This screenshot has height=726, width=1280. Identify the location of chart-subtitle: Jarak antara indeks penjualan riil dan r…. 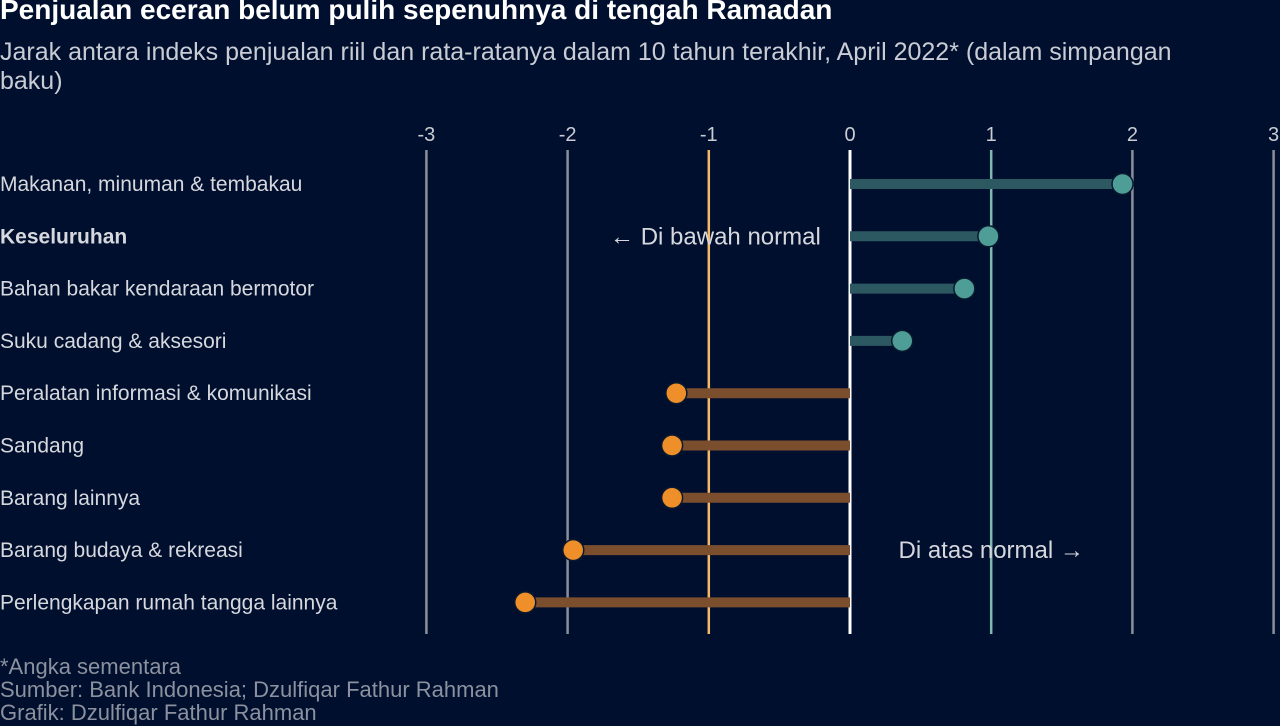
(586, 66).